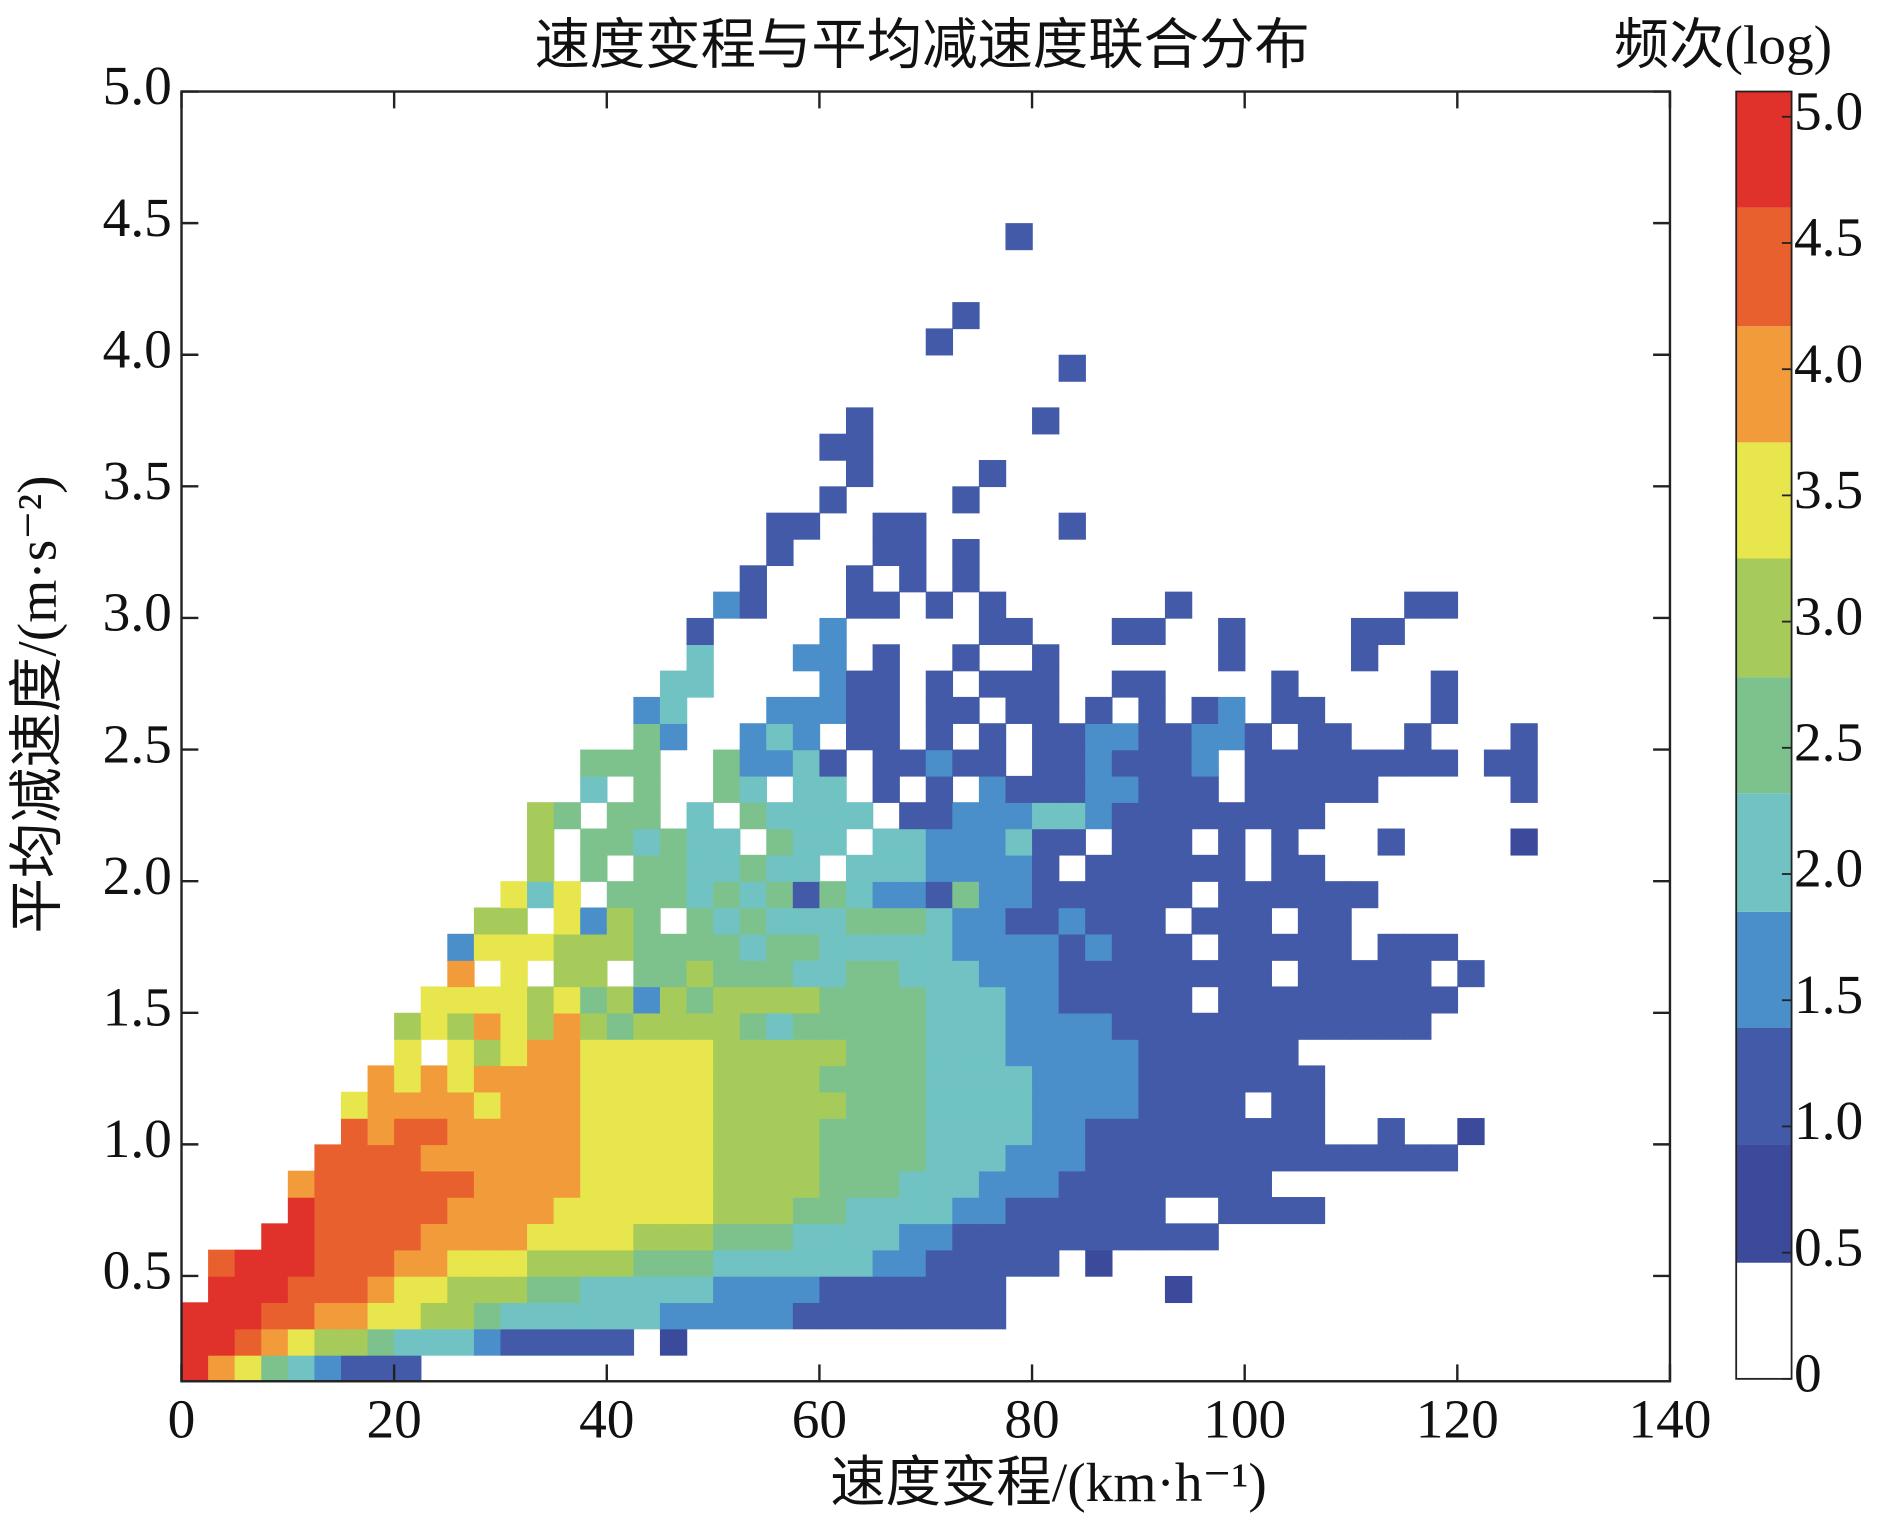  What do you see at coordinates (137, 743) in the screenshot?
I see `y-tick-label: 2.5` at bounding box center [137, 743].